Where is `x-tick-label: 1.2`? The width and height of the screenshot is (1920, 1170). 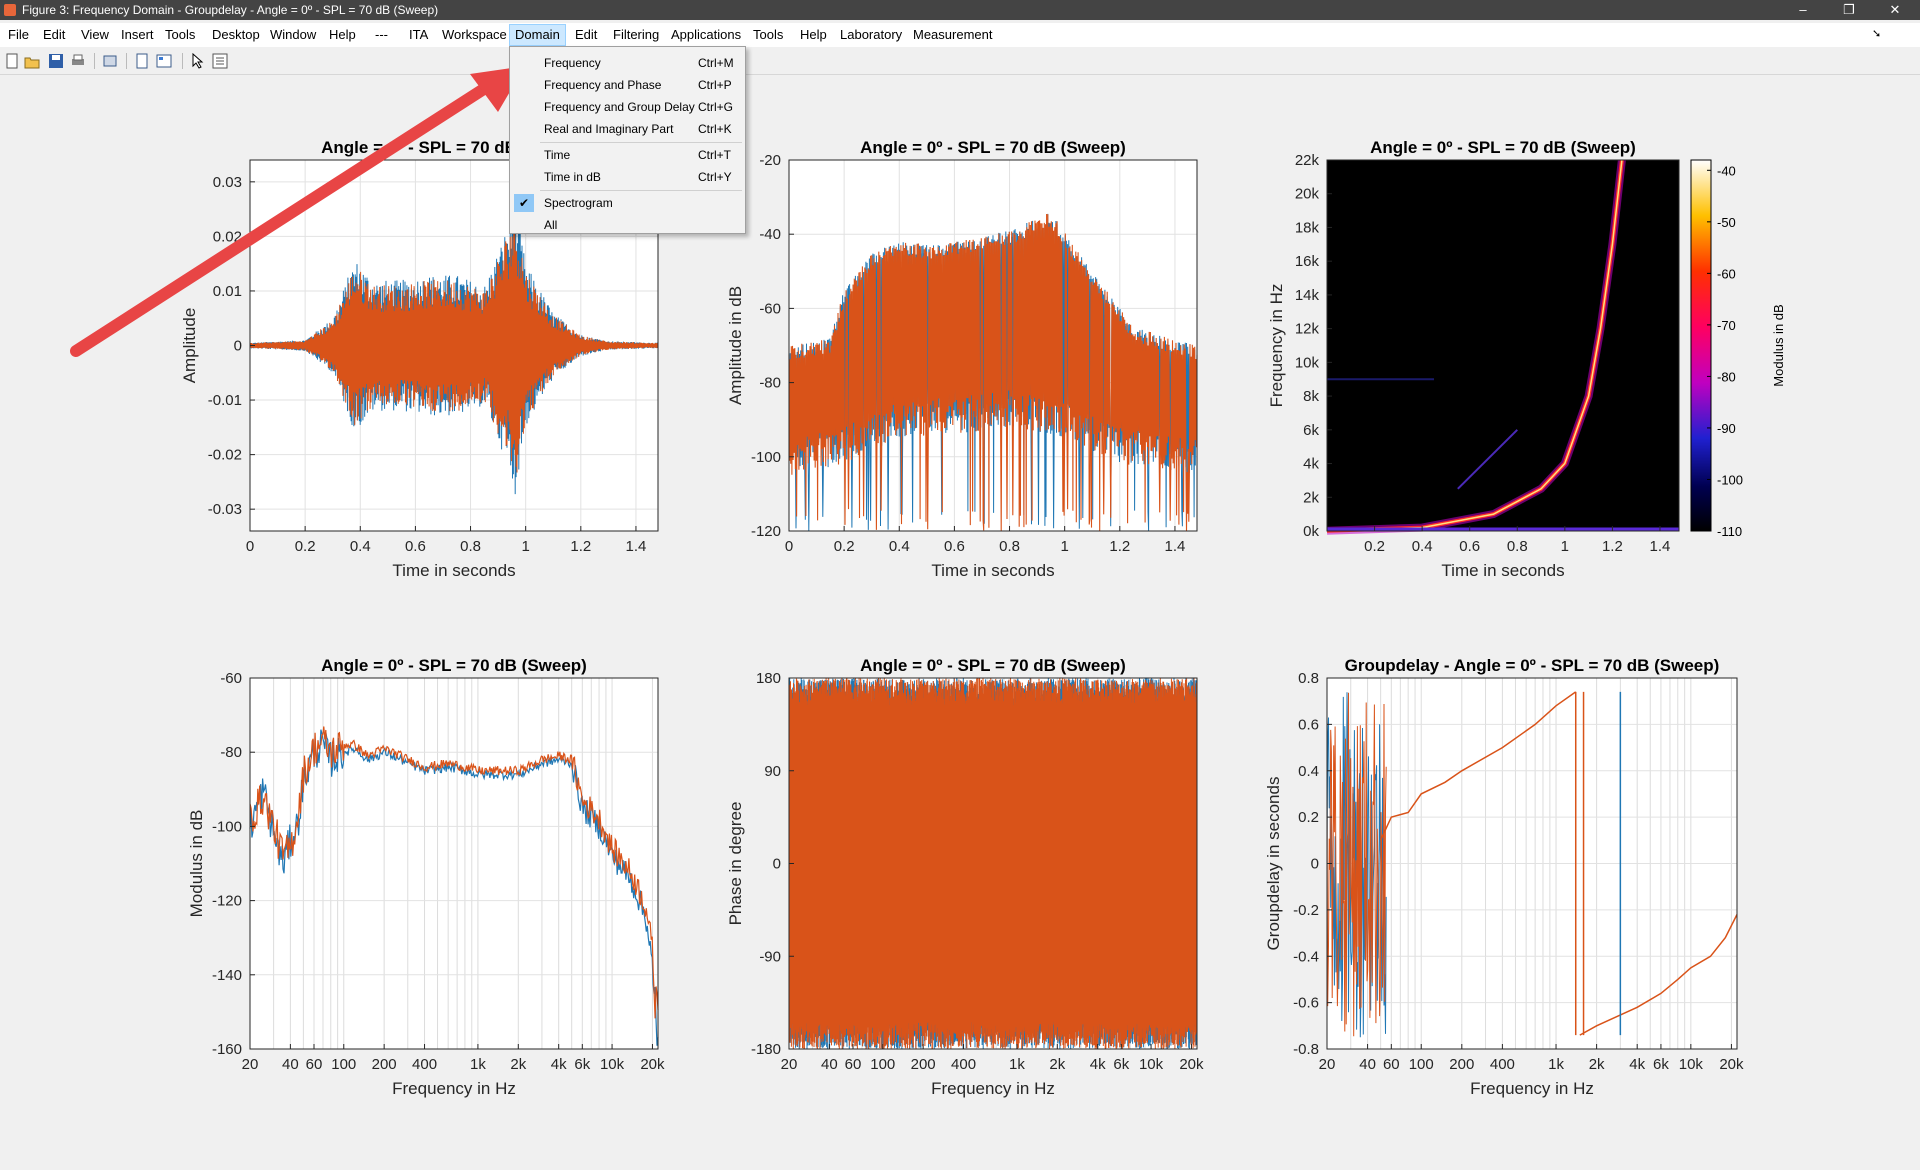
x-tick-label: 1.2 is located at coordinates (580, 546).